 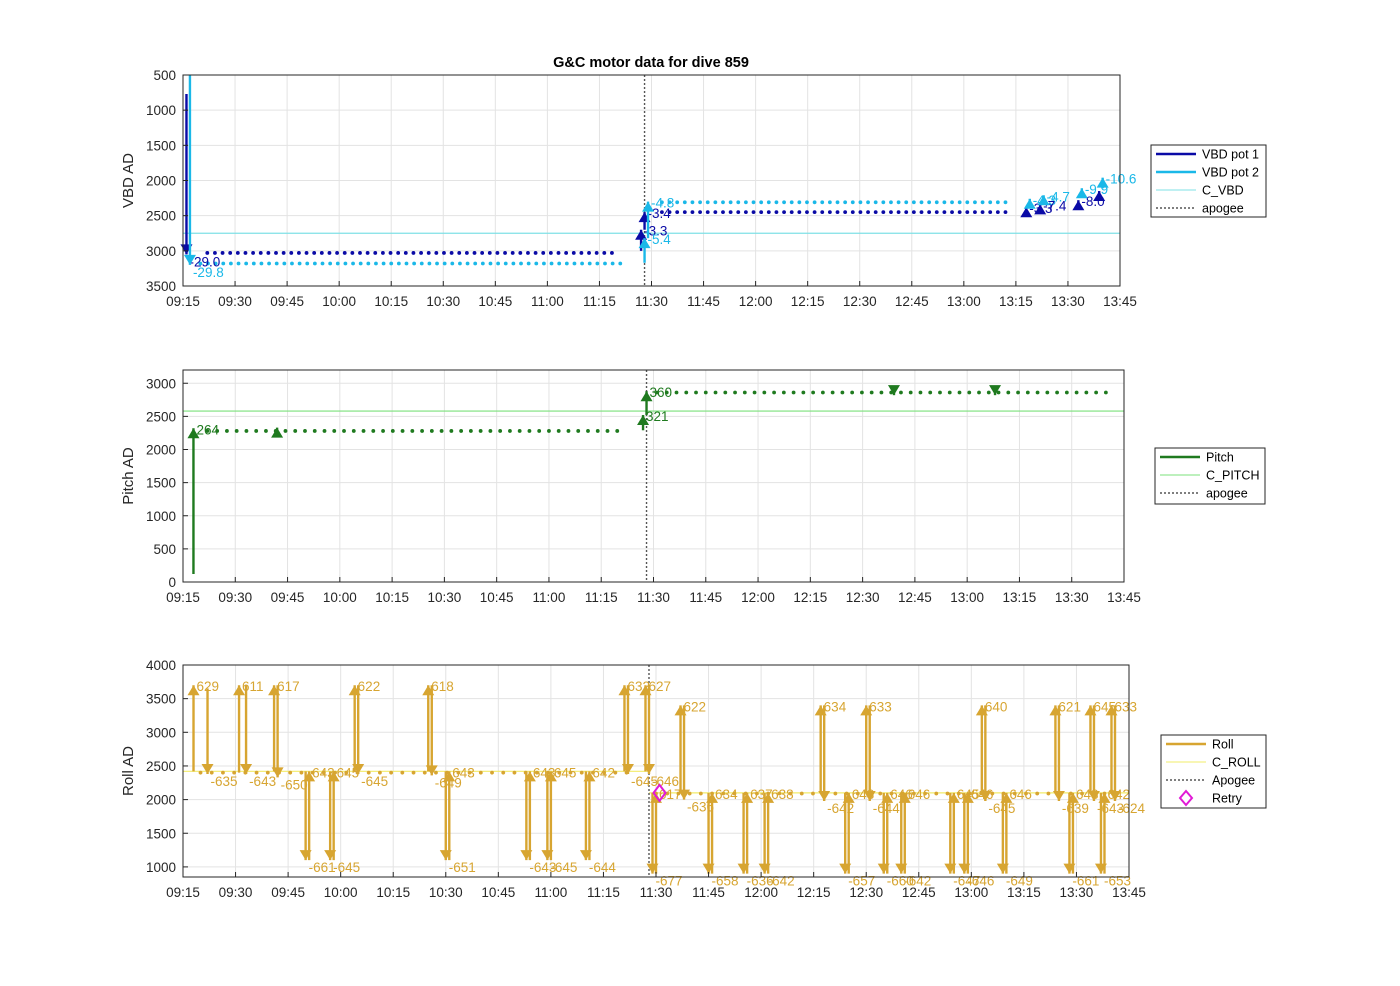 What do you see at coordinates (1223, 191) in the screenshot?
I see `legend-label-c-vbd: C_VBD` at bounding box center [1223, 191].